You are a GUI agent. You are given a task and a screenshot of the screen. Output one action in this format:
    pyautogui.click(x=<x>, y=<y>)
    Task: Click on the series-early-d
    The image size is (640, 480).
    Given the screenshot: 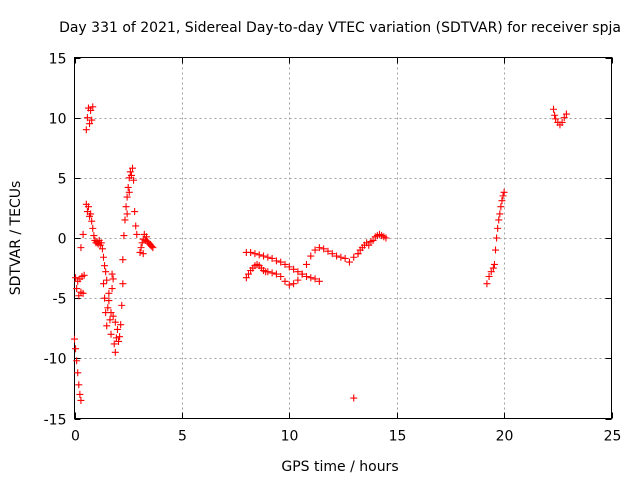 What is the action you would take?
    pyautogui.click(x=96, y=242)
    